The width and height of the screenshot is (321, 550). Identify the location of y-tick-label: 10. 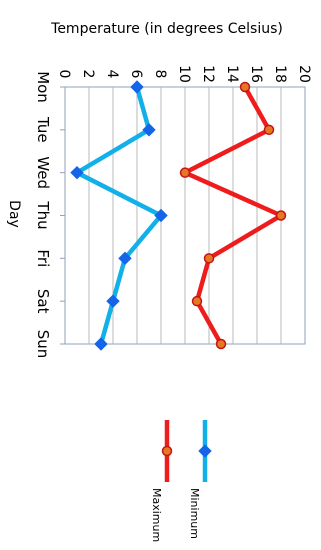
(184, 74).